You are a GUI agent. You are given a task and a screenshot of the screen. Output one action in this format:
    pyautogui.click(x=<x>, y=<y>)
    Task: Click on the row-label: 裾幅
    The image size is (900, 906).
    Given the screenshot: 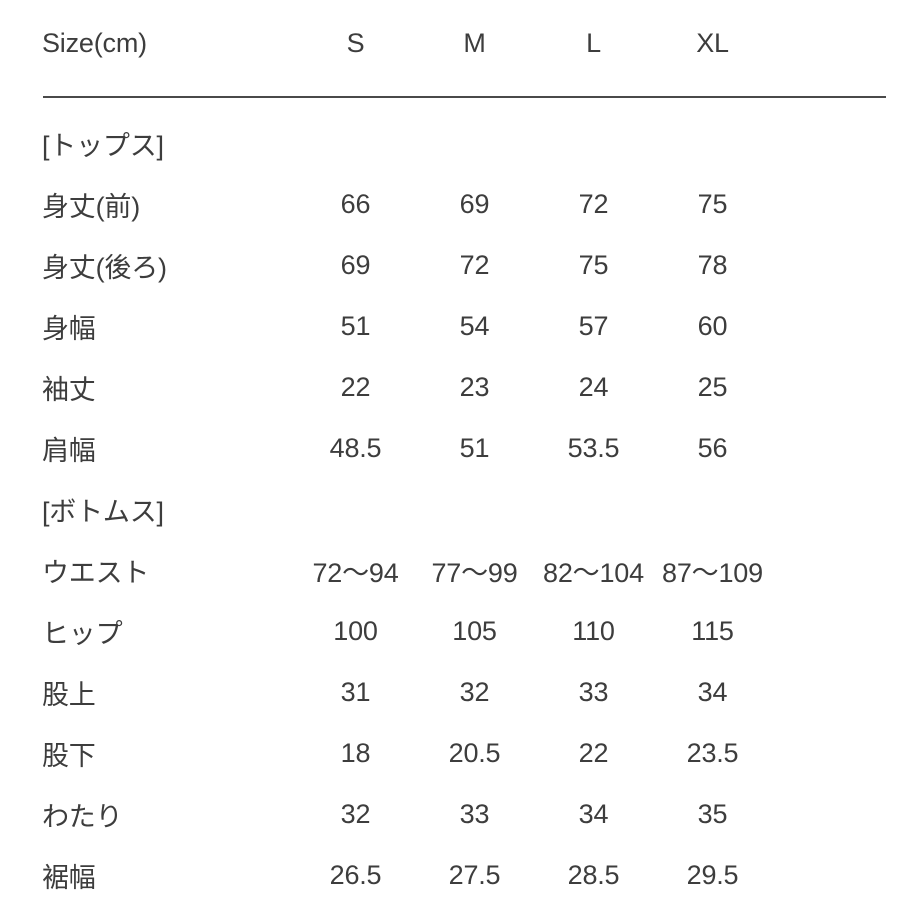 What is the action you would take?
    pyautogui.click(x=69, y=878)
    